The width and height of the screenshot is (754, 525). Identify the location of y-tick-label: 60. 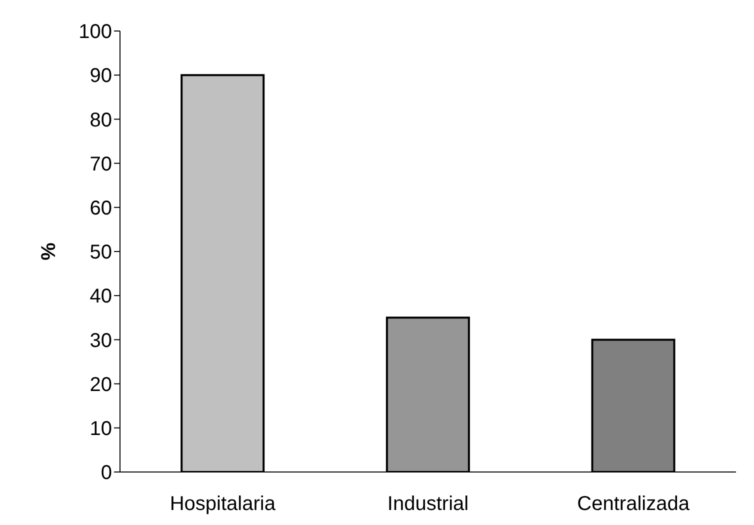
(101, 209).